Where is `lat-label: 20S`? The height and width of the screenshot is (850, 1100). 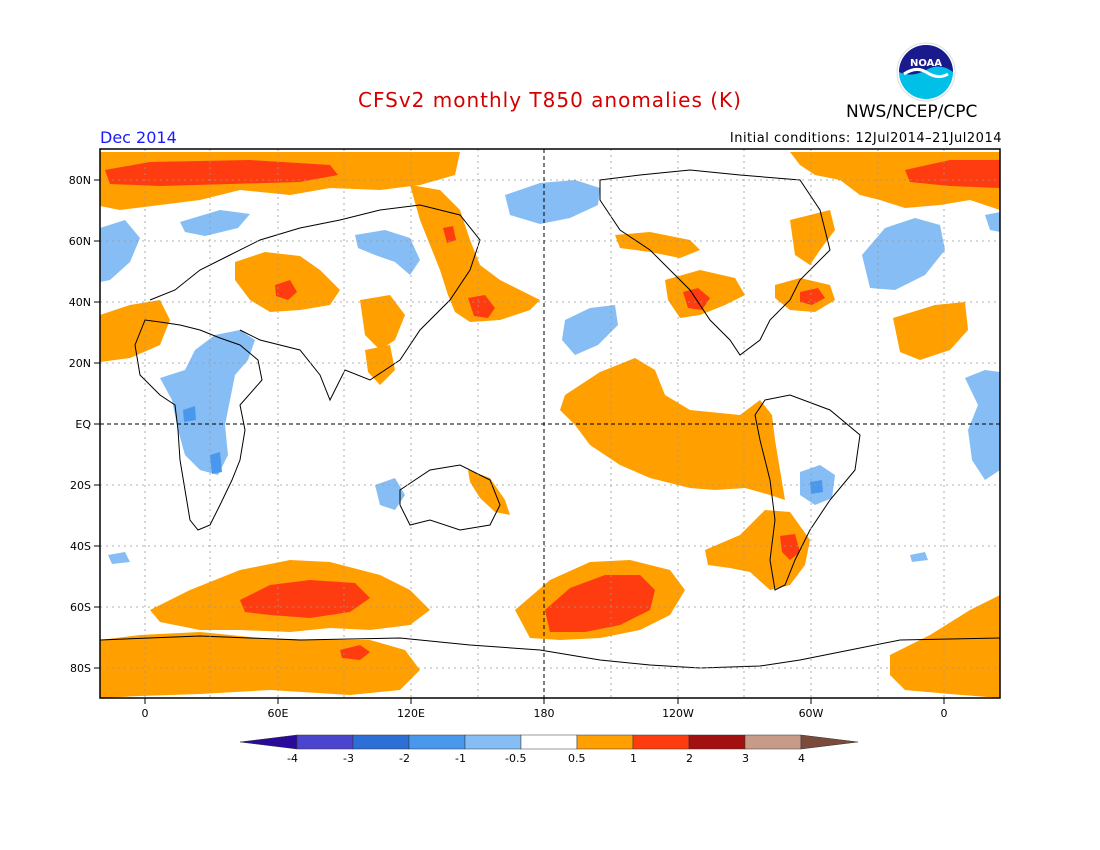
lat-label: 20S is located at coordinates (80, 485).